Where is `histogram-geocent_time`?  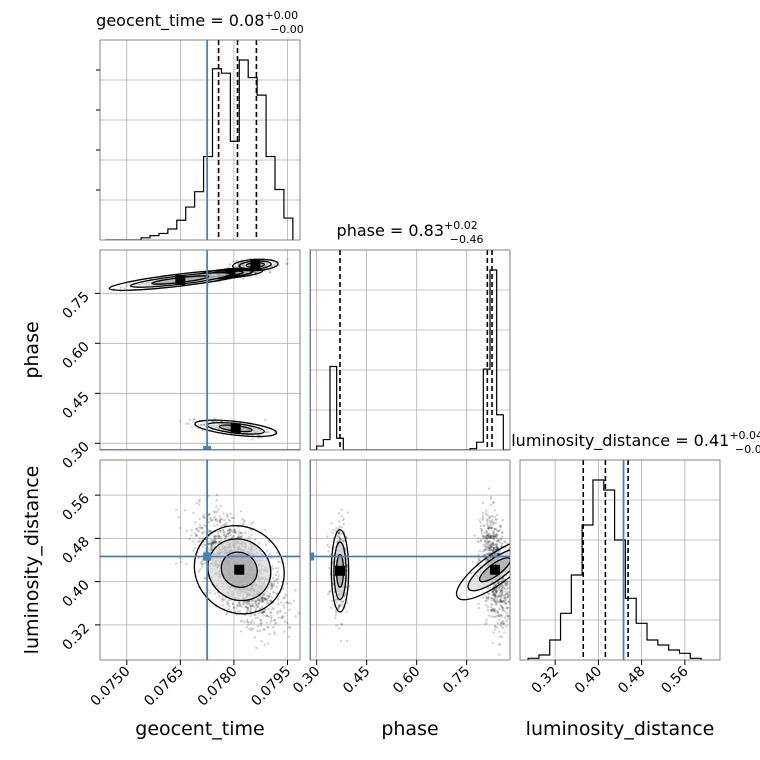 histogram-geocent_time is located at coordinates (199, 140).